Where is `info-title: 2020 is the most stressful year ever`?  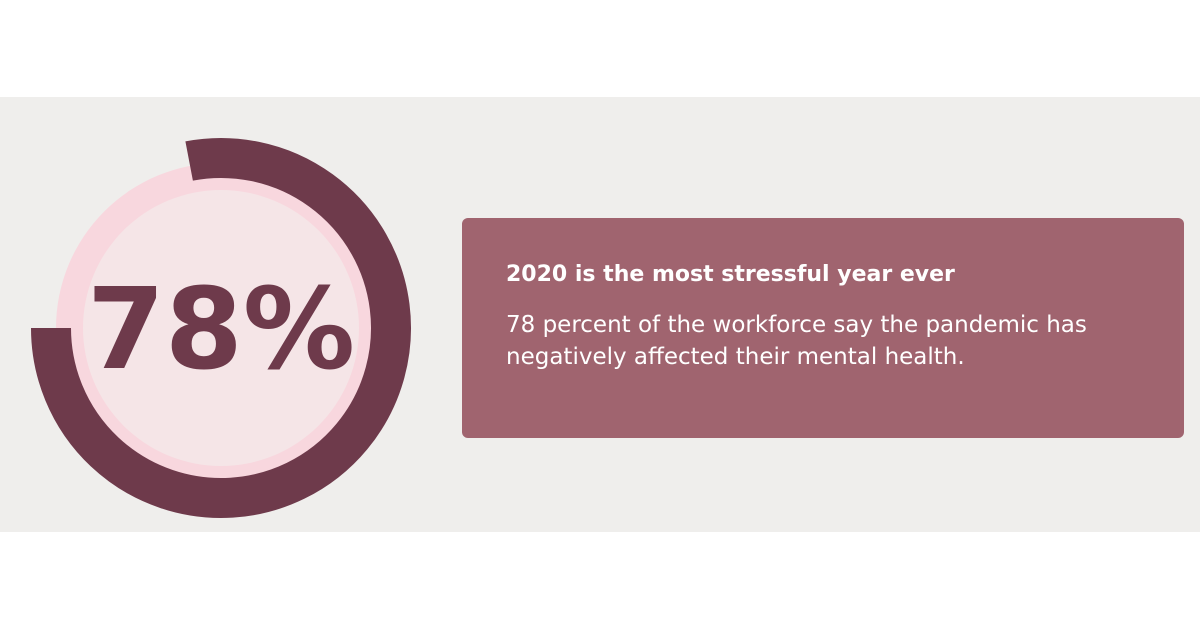
info-title: 2020 is the most stressful year ever is located at coordinates (730, 274).